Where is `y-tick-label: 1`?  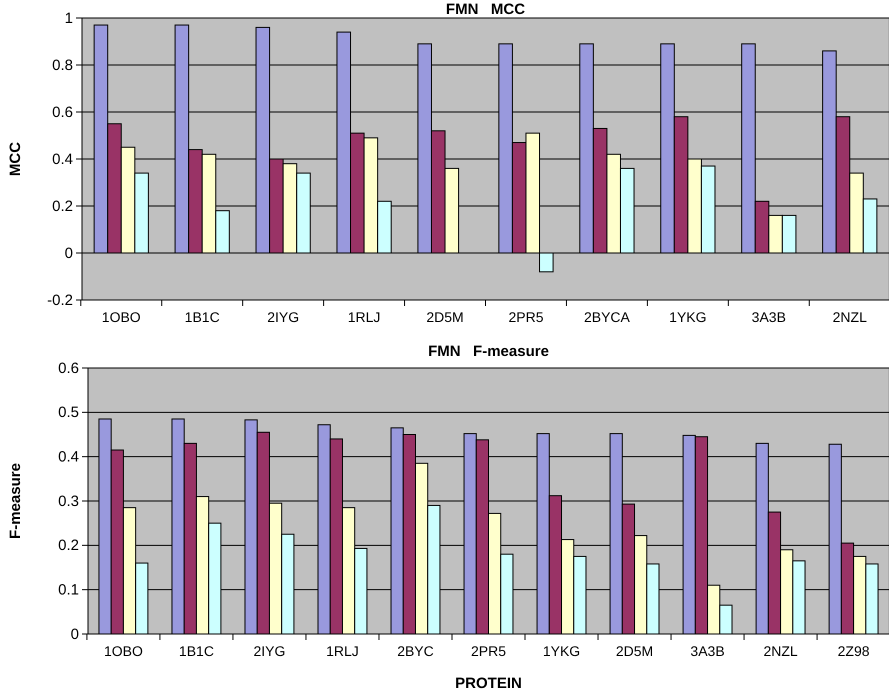 y-tick-label: 1 is located at coordinates (68, 18).